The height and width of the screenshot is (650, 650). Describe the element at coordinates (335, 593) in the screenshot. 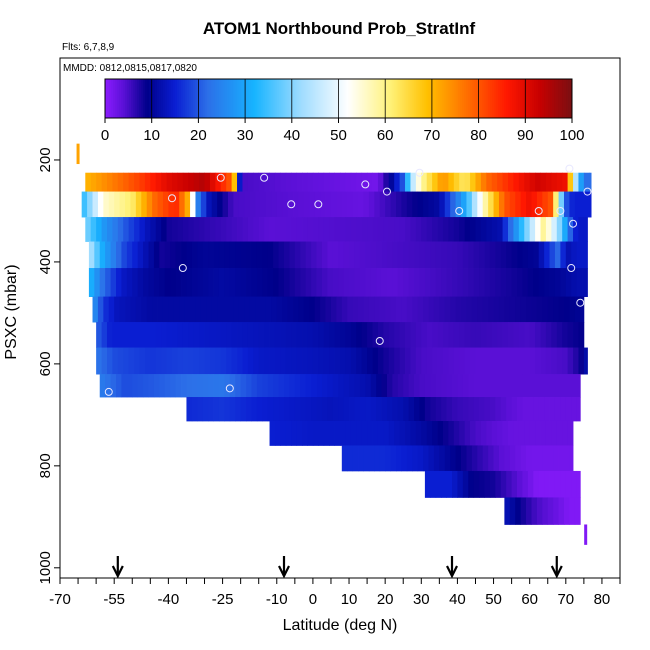

I see `x-axis: -70 -55 -40 -25 -10 0 10 20 30 40 50 60 70 80` at that location.